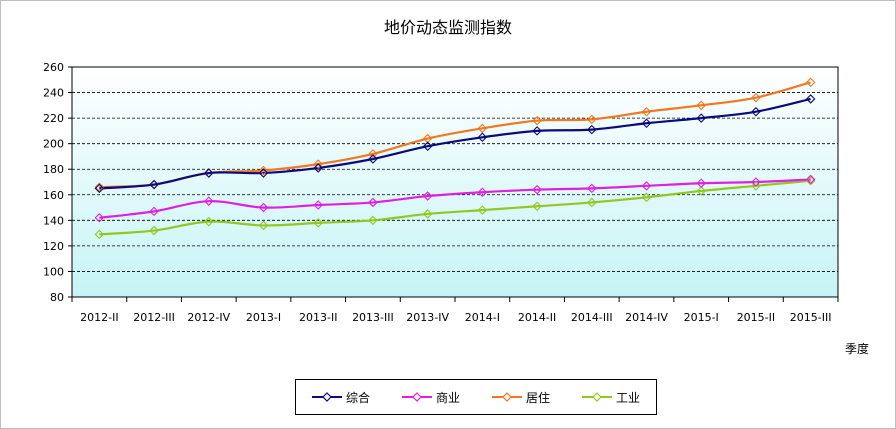  What do you see at coordinates (482, 317) in the screenshot?
I see `x-tick-label: 2014-I` at bounding box center [482, 317].